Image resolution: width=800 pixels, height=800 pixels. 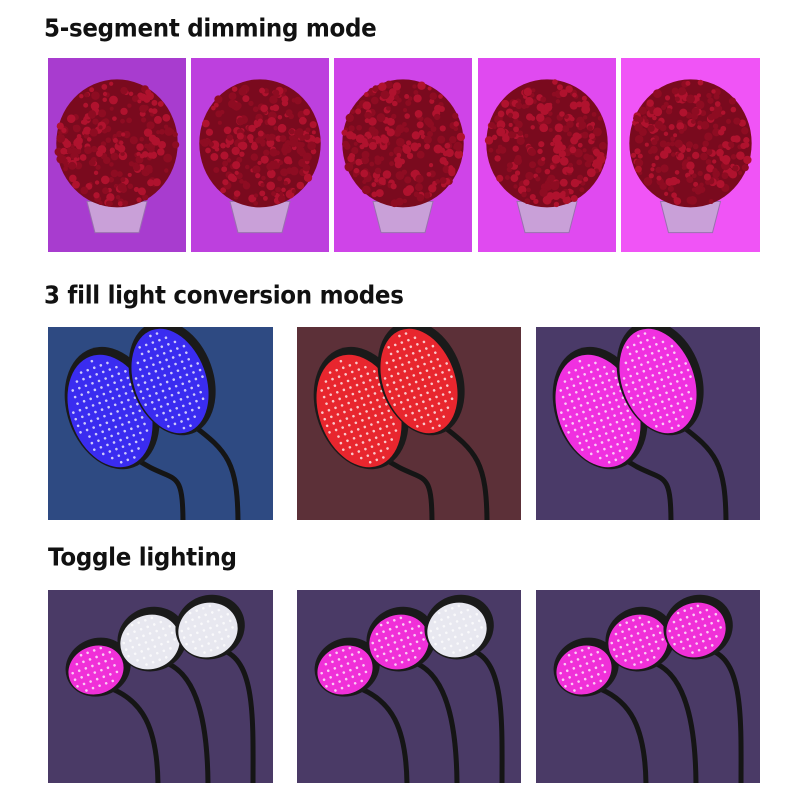 I want to click on section-title-toggle-lighting: Toggle lighting, so click(x=142, y=558).